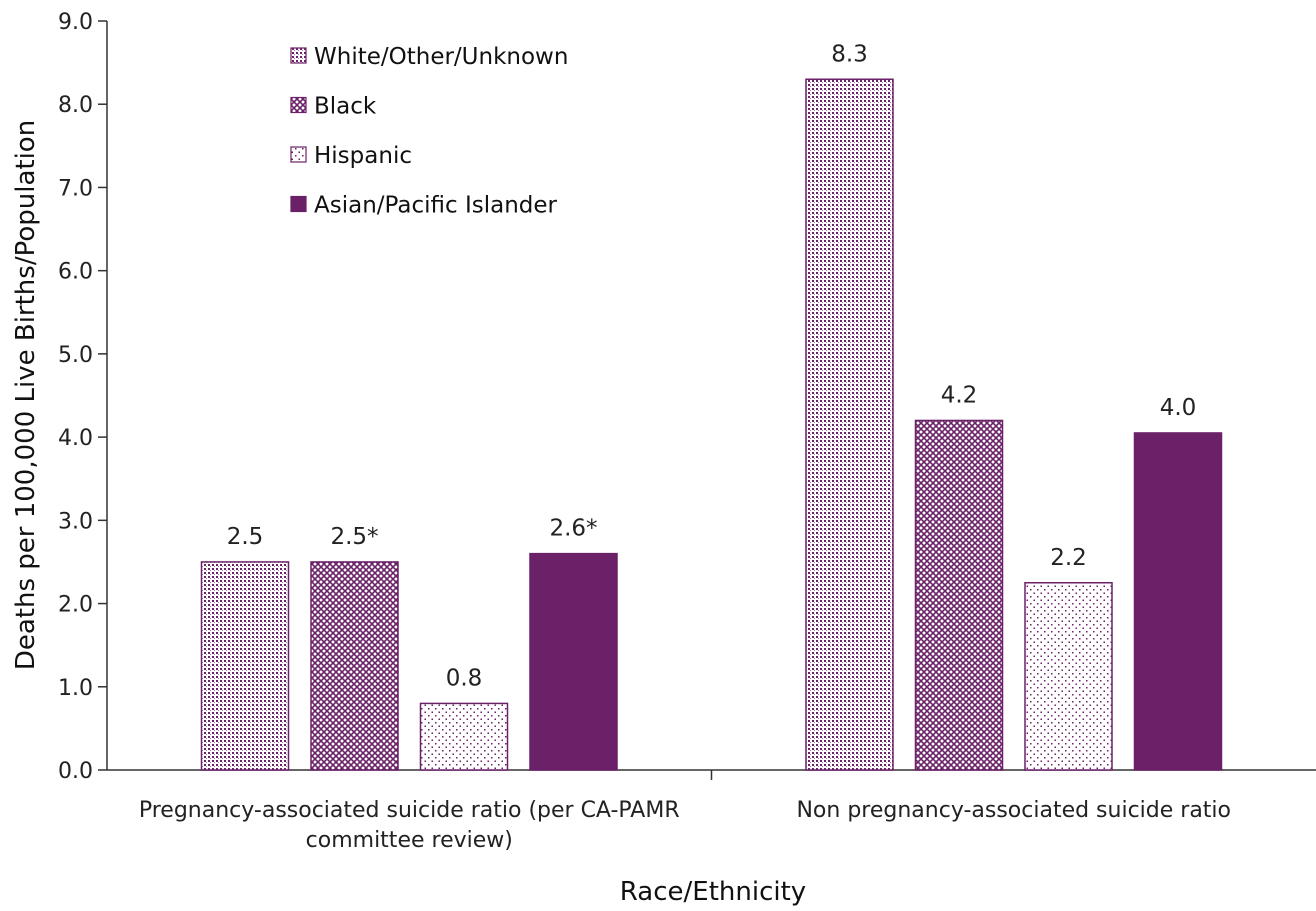 Image resolution: width=1316 pixels, height=911 pixels. I want to click on bar-value-label: 0.8, so click(464, 678).